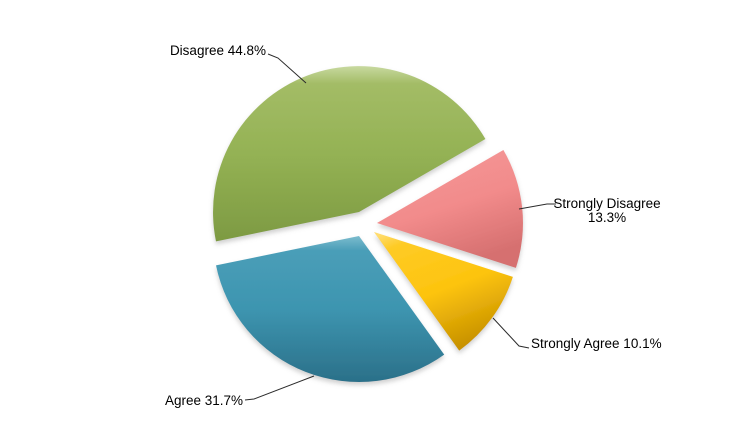  I want to click on label-agree: Agree 31.7%, so click(204, 400).